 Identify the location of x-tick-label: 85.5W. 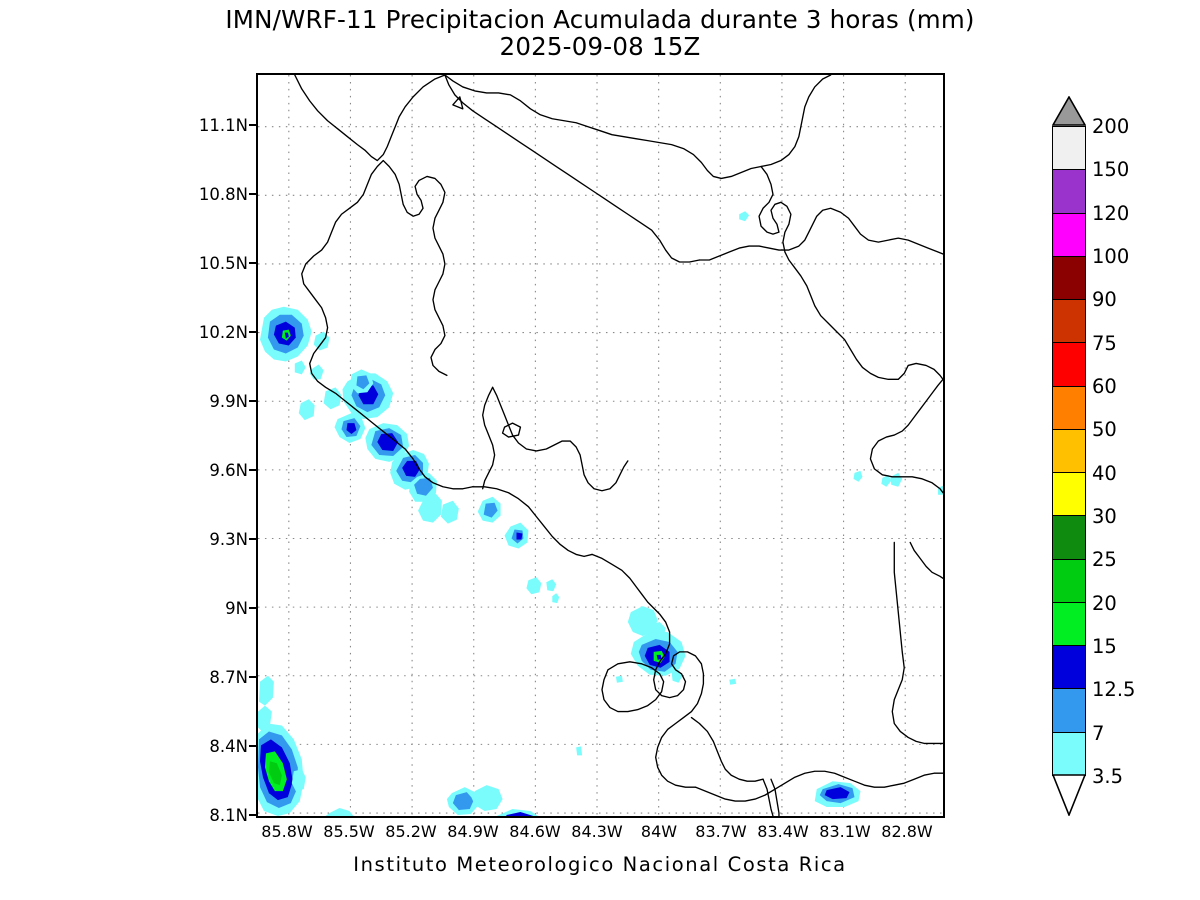
(349, 831).